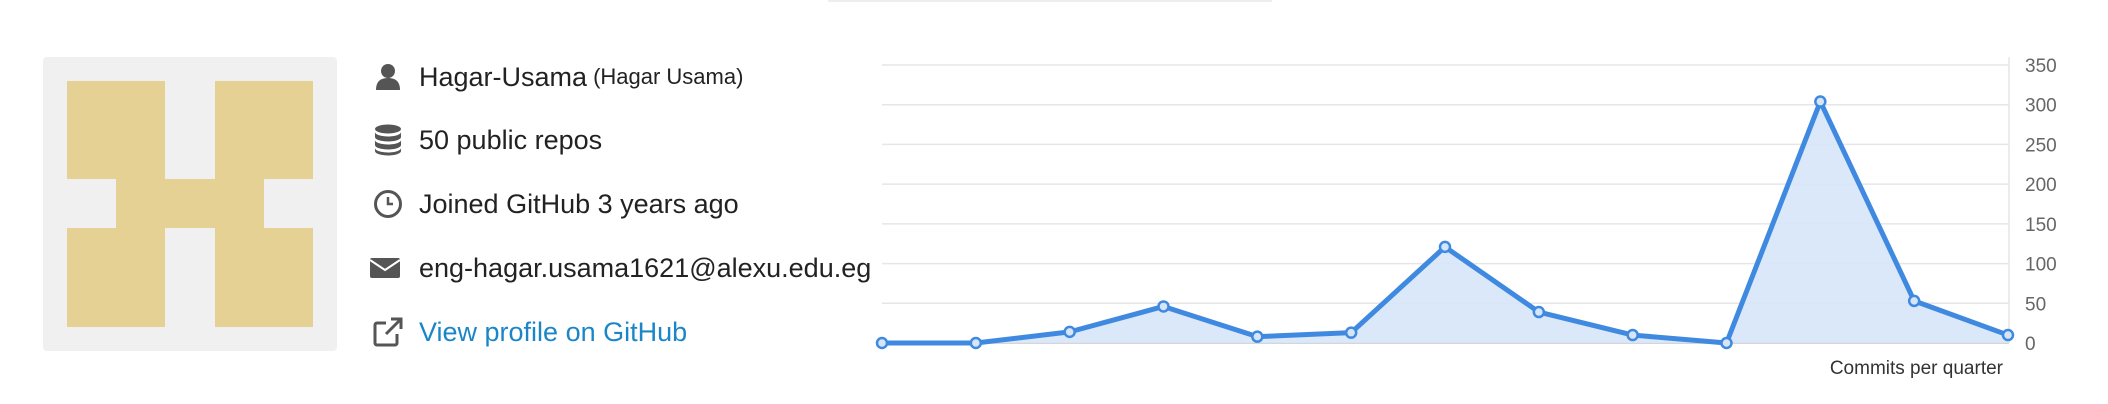 The image size is (2108, 404). I want to click on top-divider, so click(1050, 1).